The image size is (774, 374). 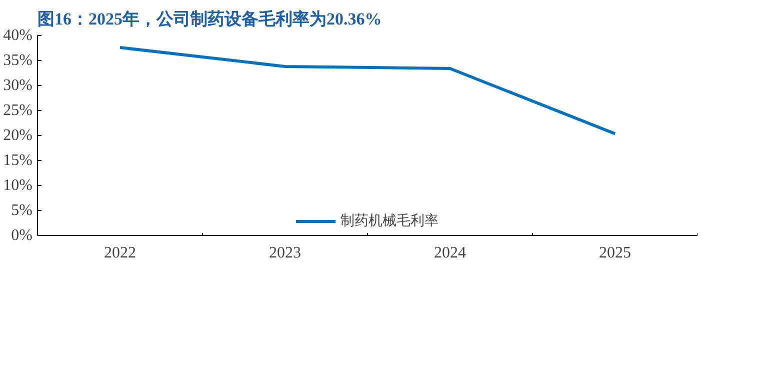 What do you see at coordinates (285, 253) in the screenshot?
I see `x-tick-label: 2023` at bounding box center [285, 253].